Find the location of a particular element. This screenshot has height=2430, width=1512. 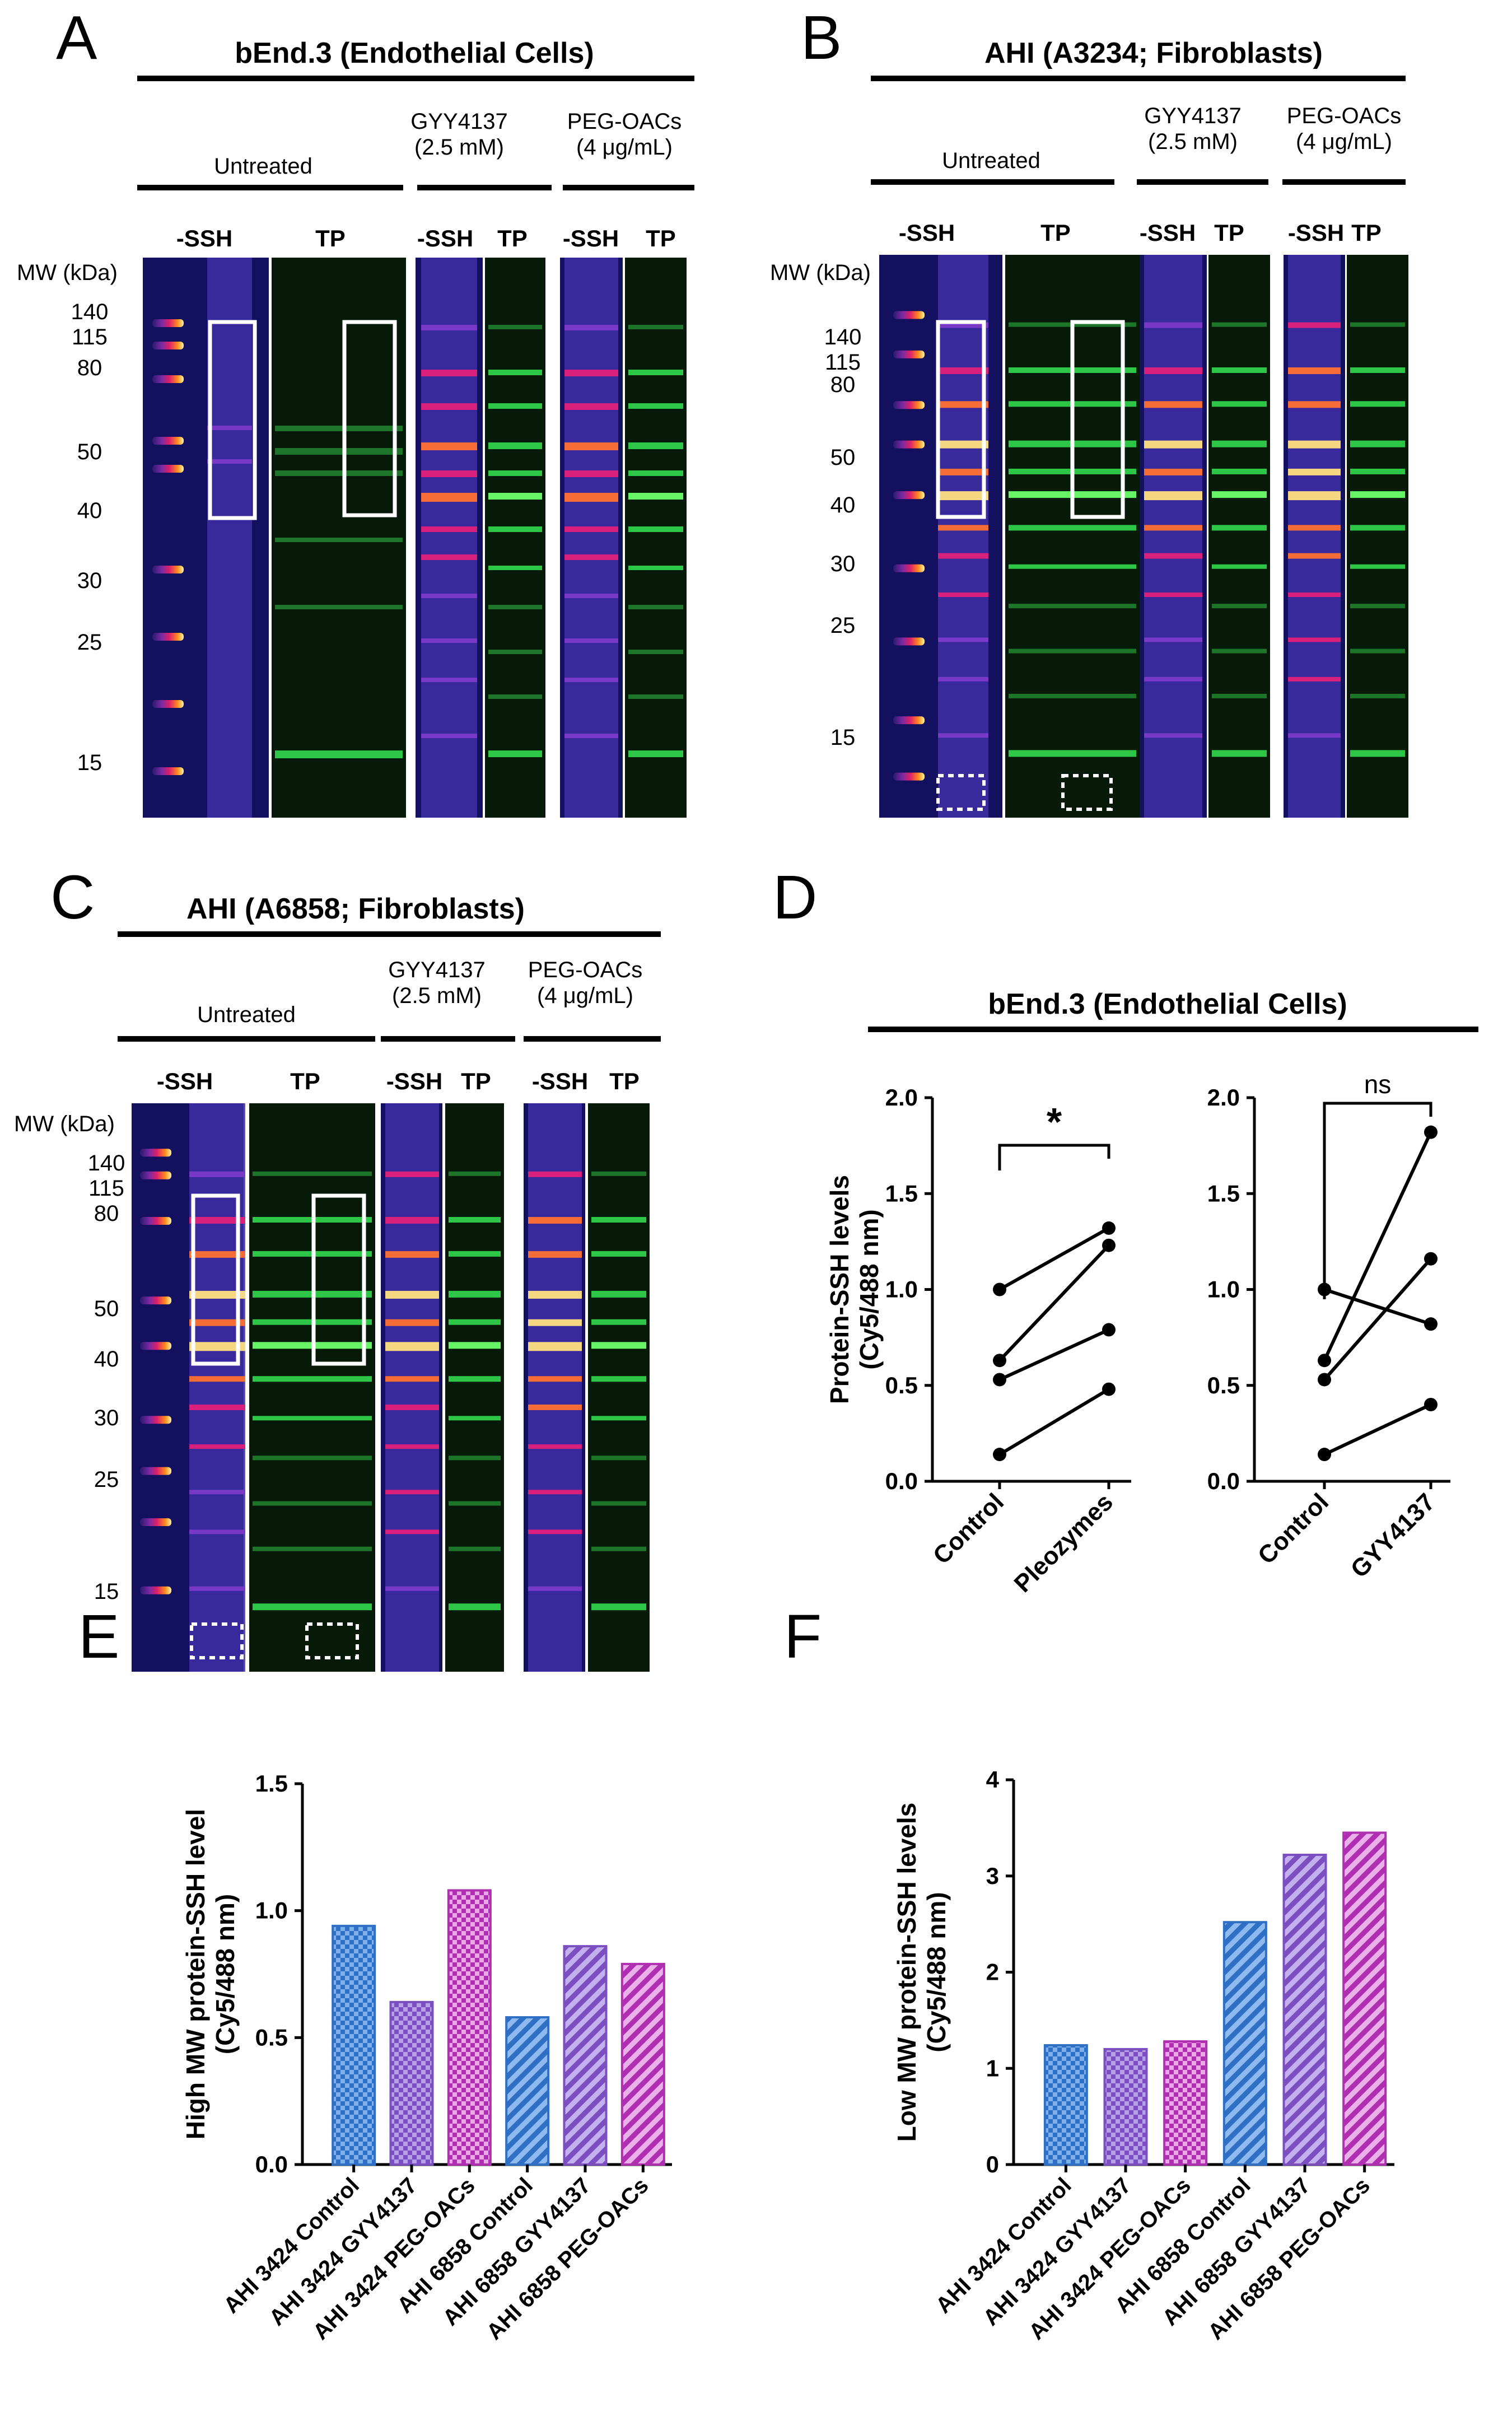

mw-marker-140: 140 is located at coordinates (107, 1163).